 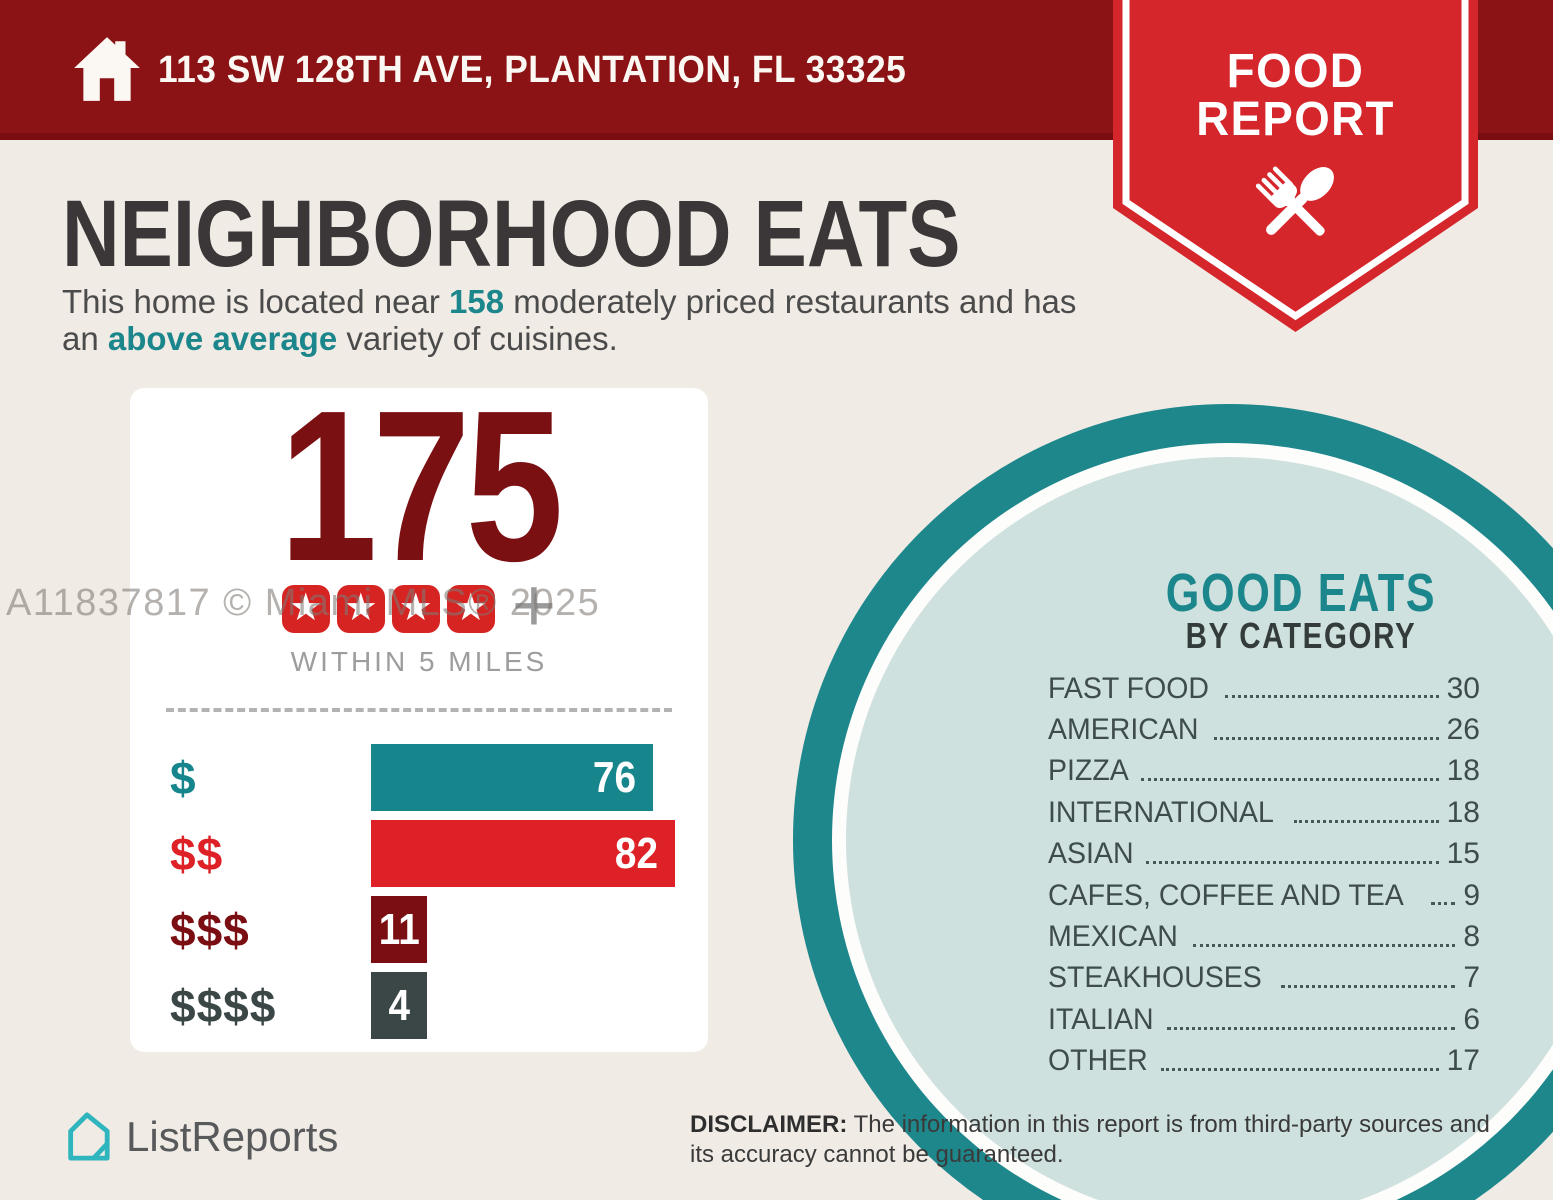 I want to click on category-label: STEAKHOUSES, so click(x=1155, y=978).